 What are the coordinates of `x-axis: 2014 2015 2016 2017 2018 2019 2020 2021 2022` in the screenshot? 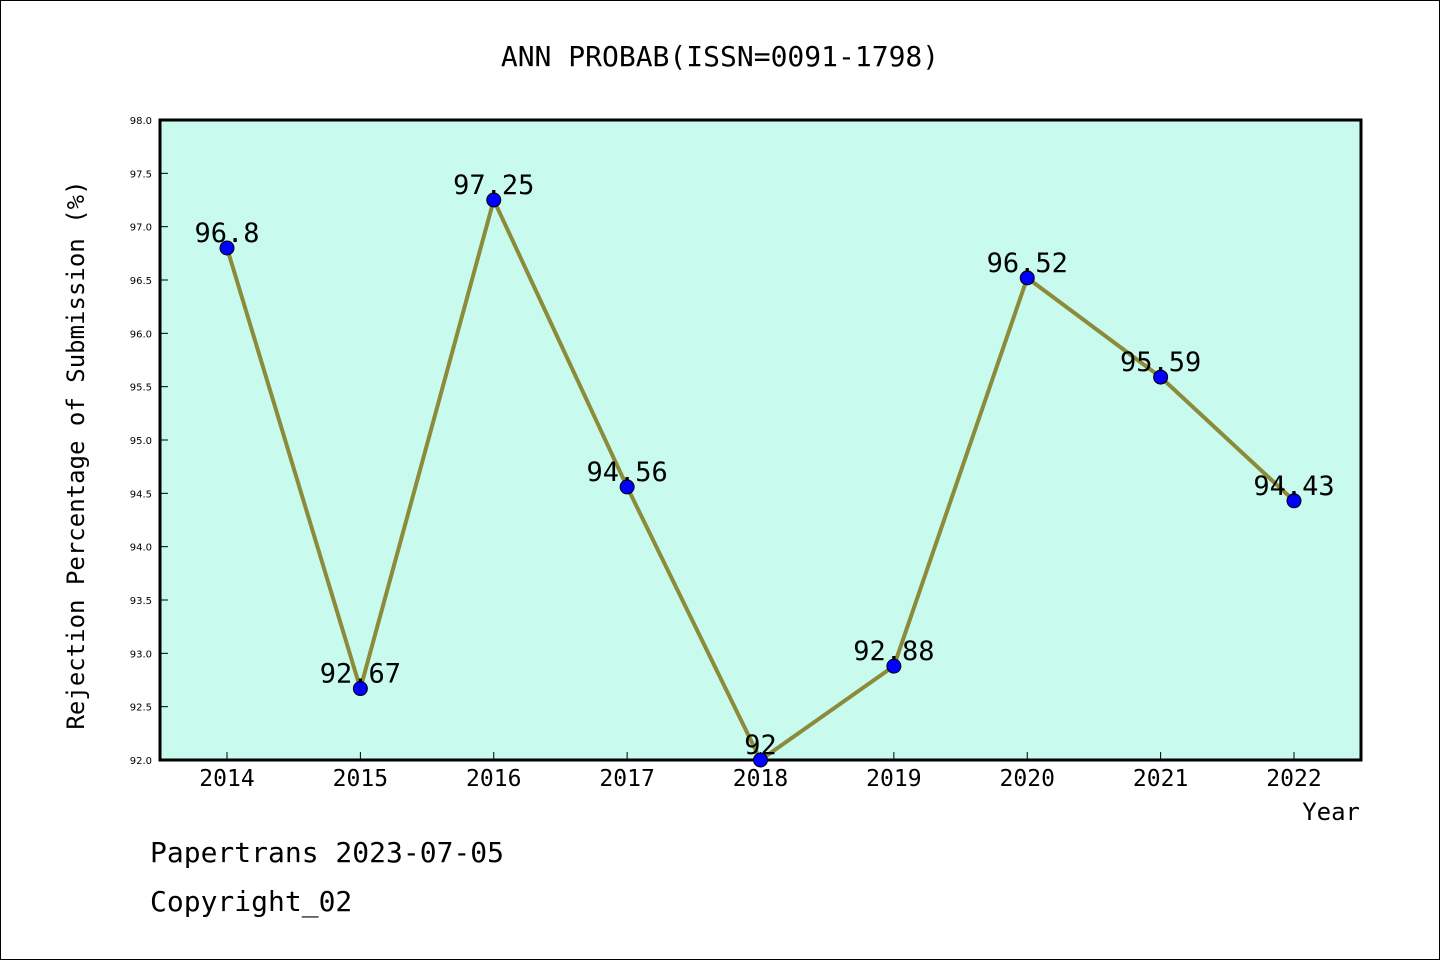 It's located at (760, 772).